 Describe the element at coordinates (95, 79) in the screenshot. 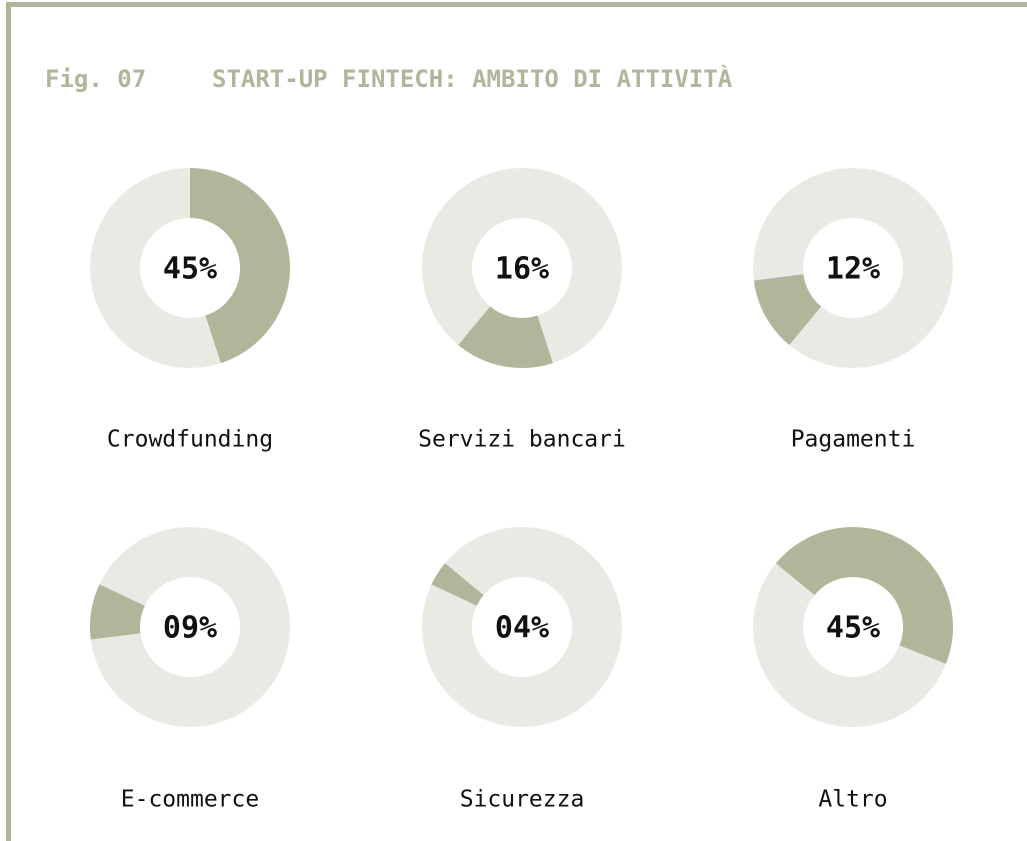

I see `figure-number: Fig. 07` at that location.